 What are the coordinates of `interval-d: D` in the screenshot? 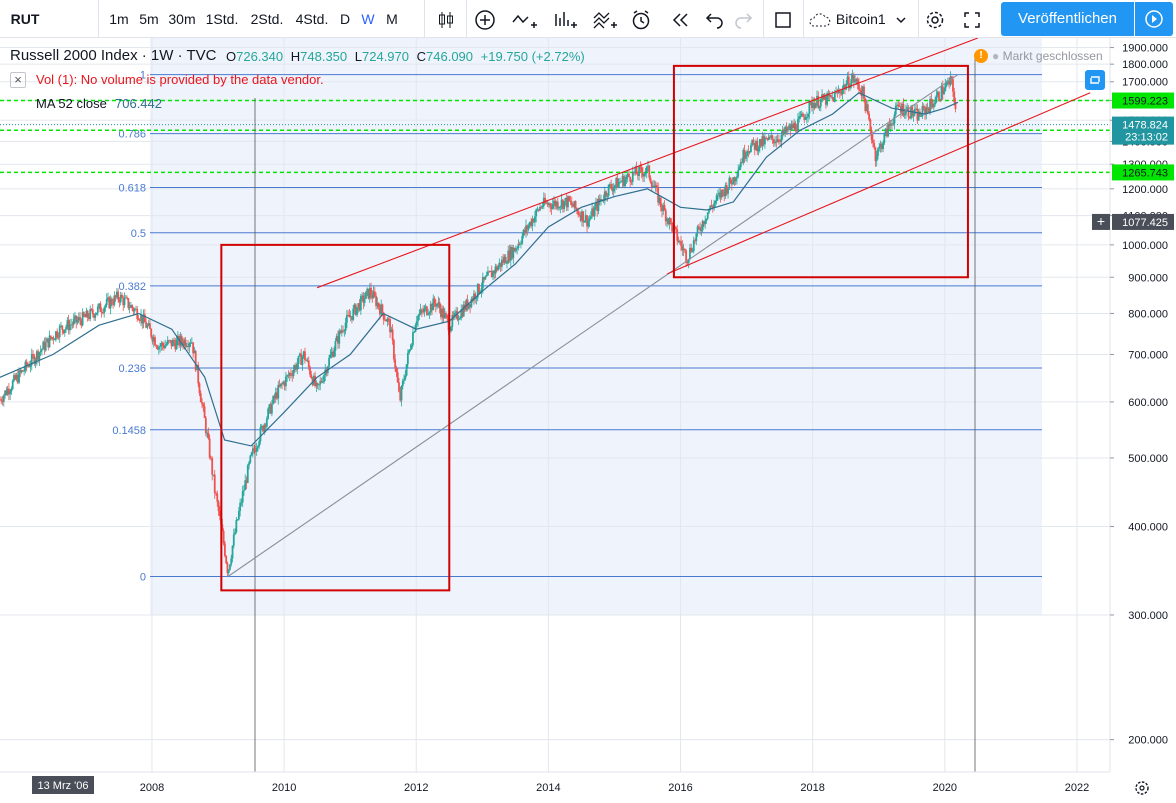 It's located at (345, 19).